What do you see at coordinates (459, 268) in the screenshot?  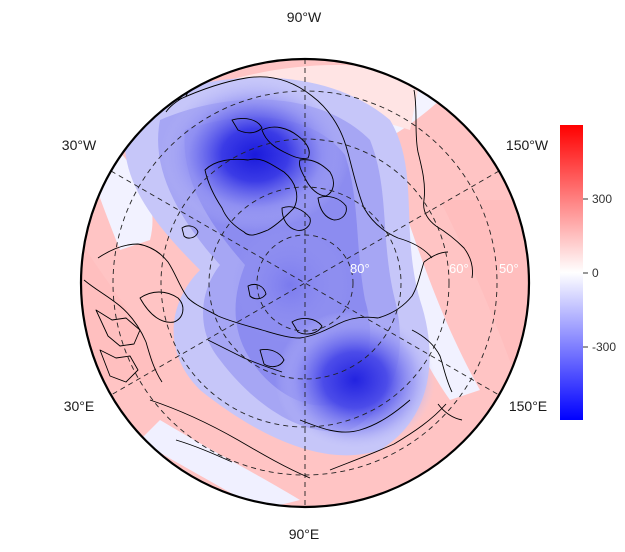 I see `lat-label-60: 60°` at bounding box center [459, 268].